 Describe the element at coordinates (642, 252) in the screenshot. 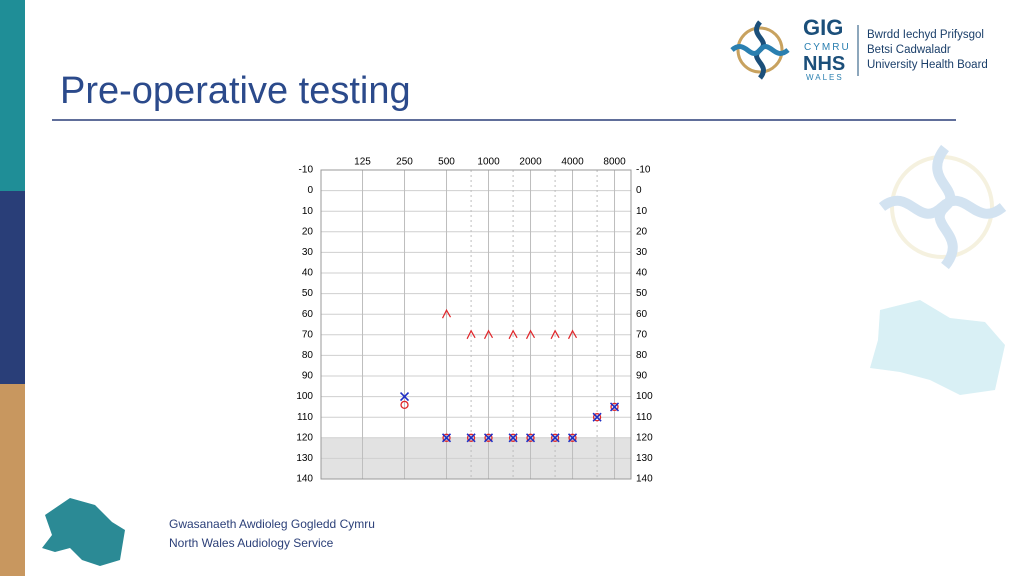

I see `y-tick-label-right: 30` at that location.